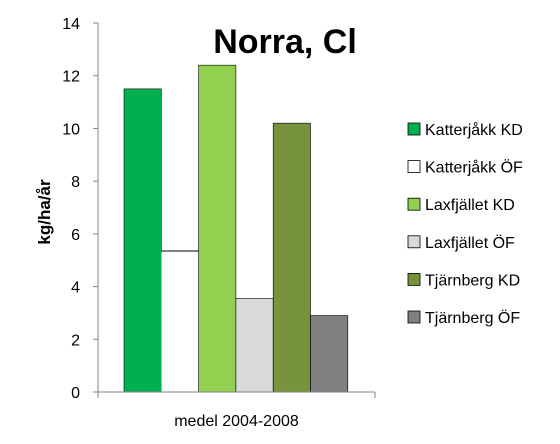 This screenshot has height=444, width=560. I want to click on legend-label: Tjärnberg KD, so click(472, 280).